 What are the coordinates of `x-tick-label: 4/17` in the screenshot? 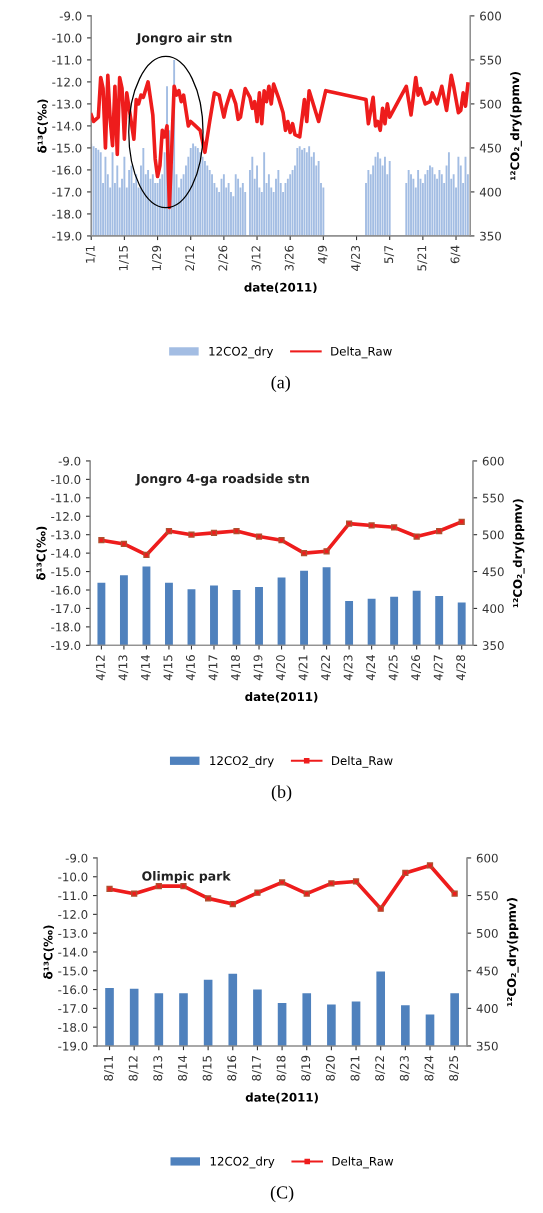 It's located at (213, 668).